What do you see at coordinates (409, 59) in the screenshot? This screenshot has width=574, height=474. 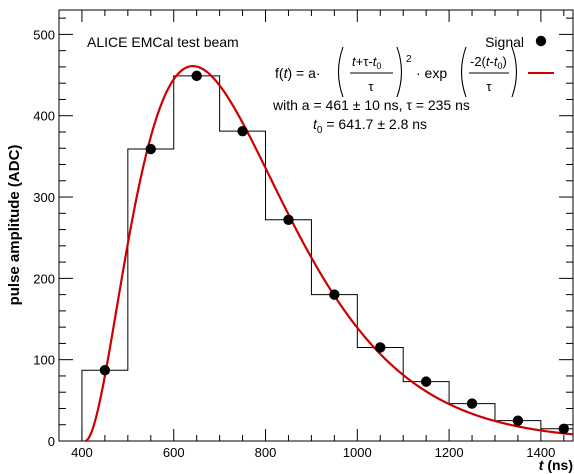 I see `formula-exponent: 2` at bounding box center [409, 59].